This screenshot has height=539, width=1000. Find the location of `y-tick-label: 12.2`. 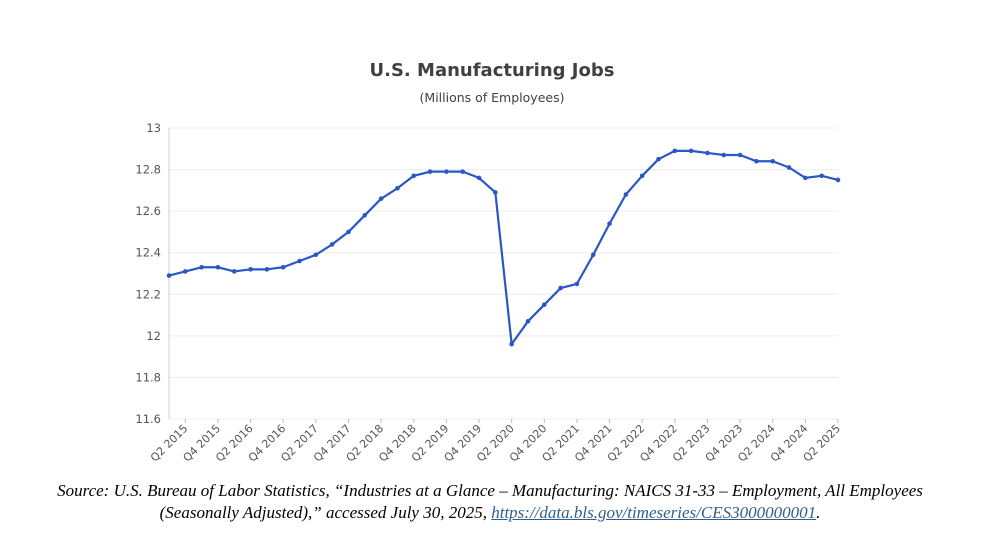

y-tick-label: 12.2 is located at coordinates (148, 294).